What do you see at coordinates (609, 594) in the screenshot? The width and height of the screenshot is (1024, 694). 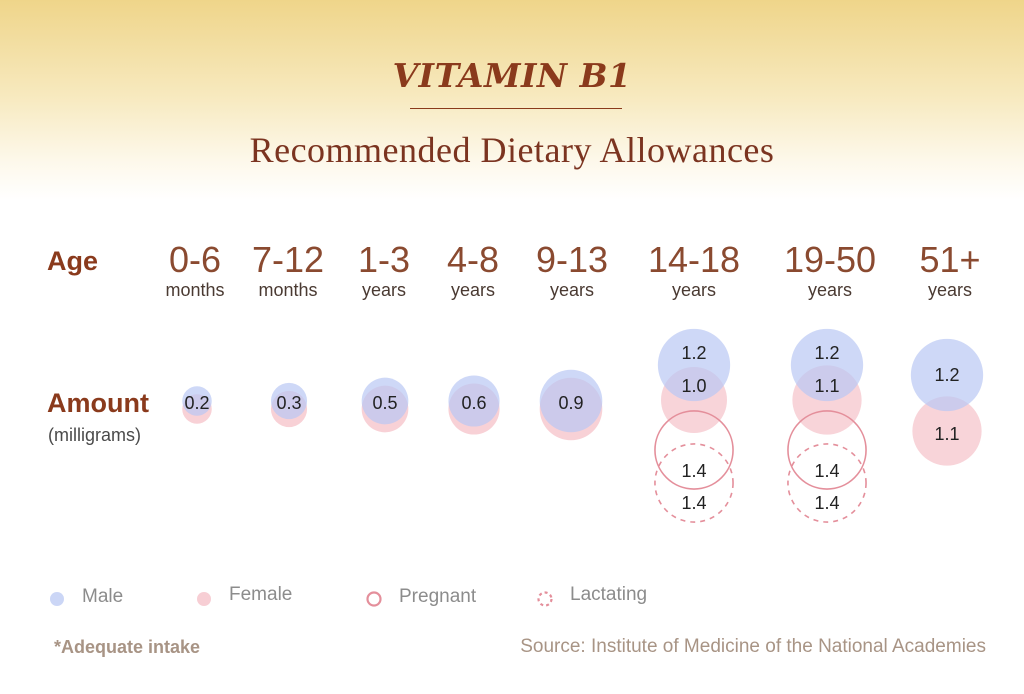 I see `legend-label: Lactating` at bounding box center [609, 594].